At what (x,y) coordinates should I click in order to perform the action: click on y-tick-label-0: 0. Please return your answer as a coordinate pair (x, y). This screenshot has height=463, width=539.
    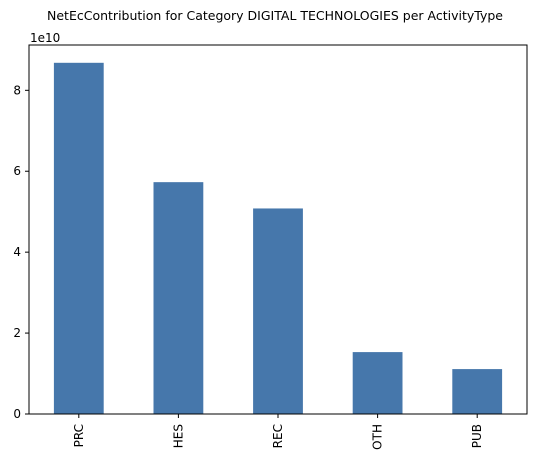
    Looking at the image, I should click on (17, 414).